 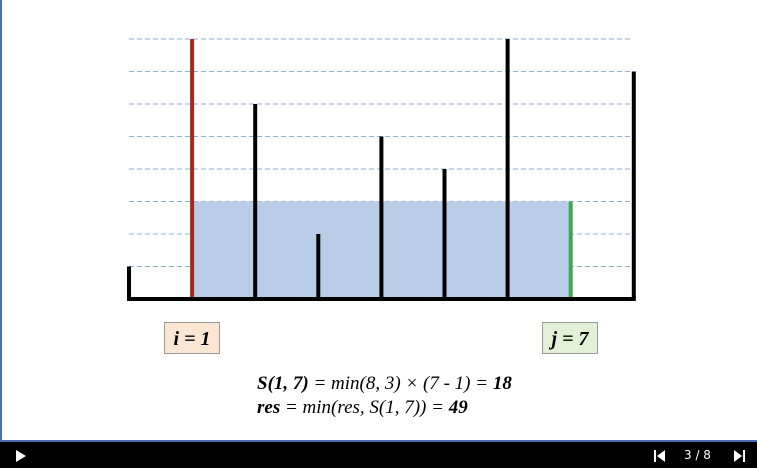 I want to click on area-formula: S(1, 7) = min(8, 3) × (7 - 1) = 18, so click(x=384, y=384).